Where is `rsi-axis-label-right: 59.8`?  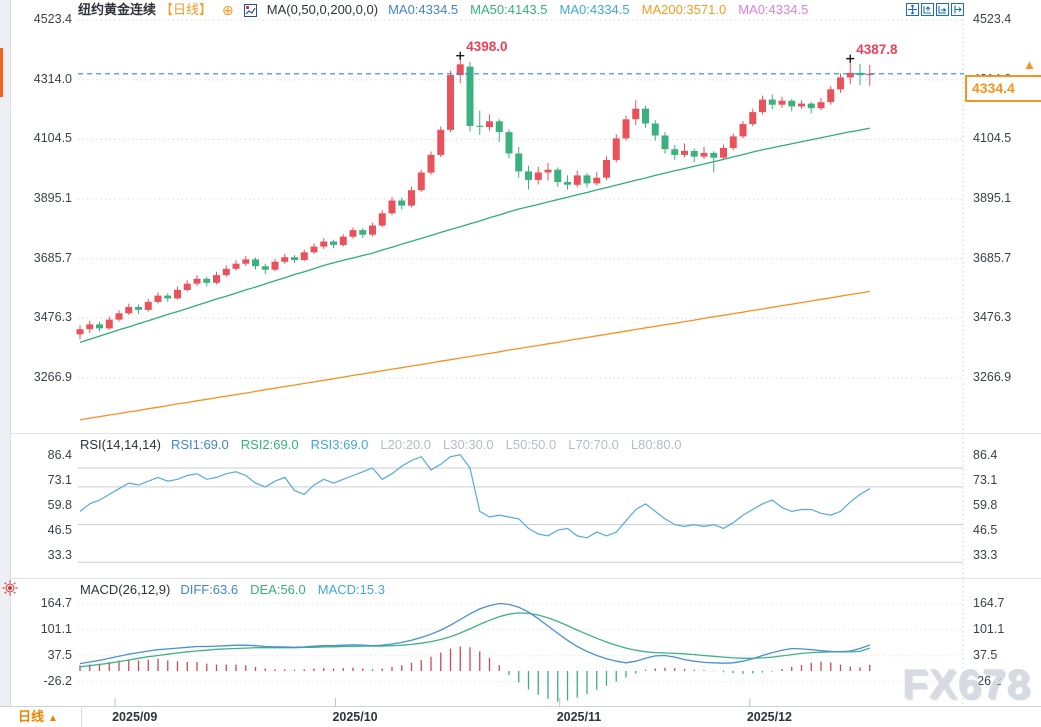
rsi-axis-label-right: 59.8 is located at coordinates (985, 505).